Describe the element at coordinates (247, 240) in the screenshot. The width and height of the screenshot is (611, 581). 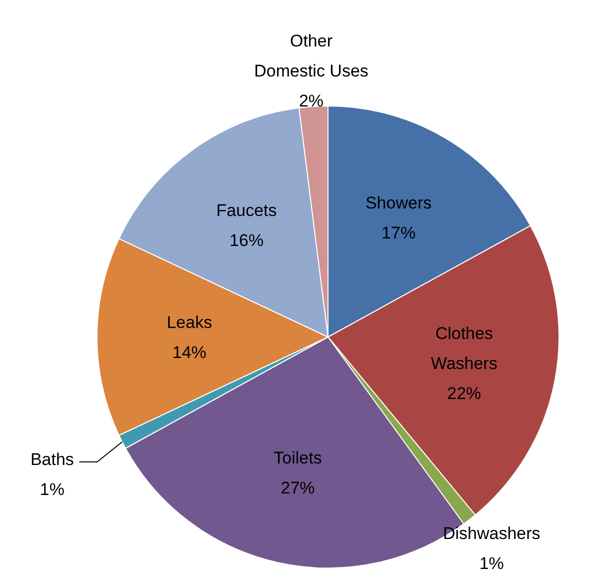
I see `data-label: 16%` at that location.